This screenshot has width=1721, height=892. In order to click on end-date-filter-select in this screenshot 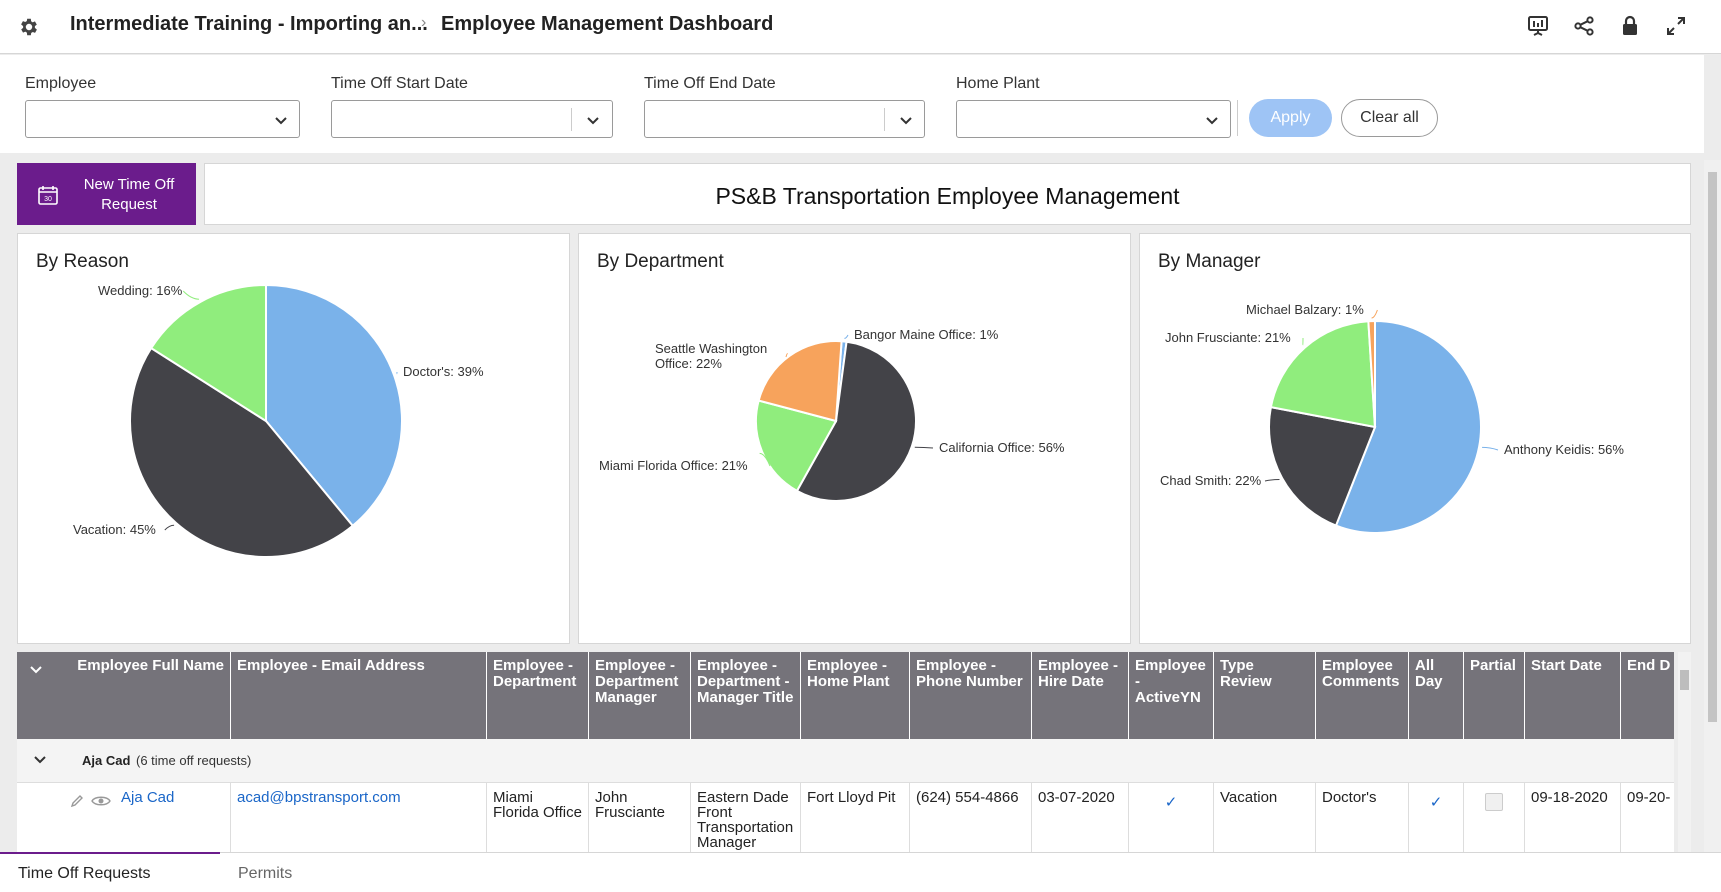, I will do `click(784, 119)`.